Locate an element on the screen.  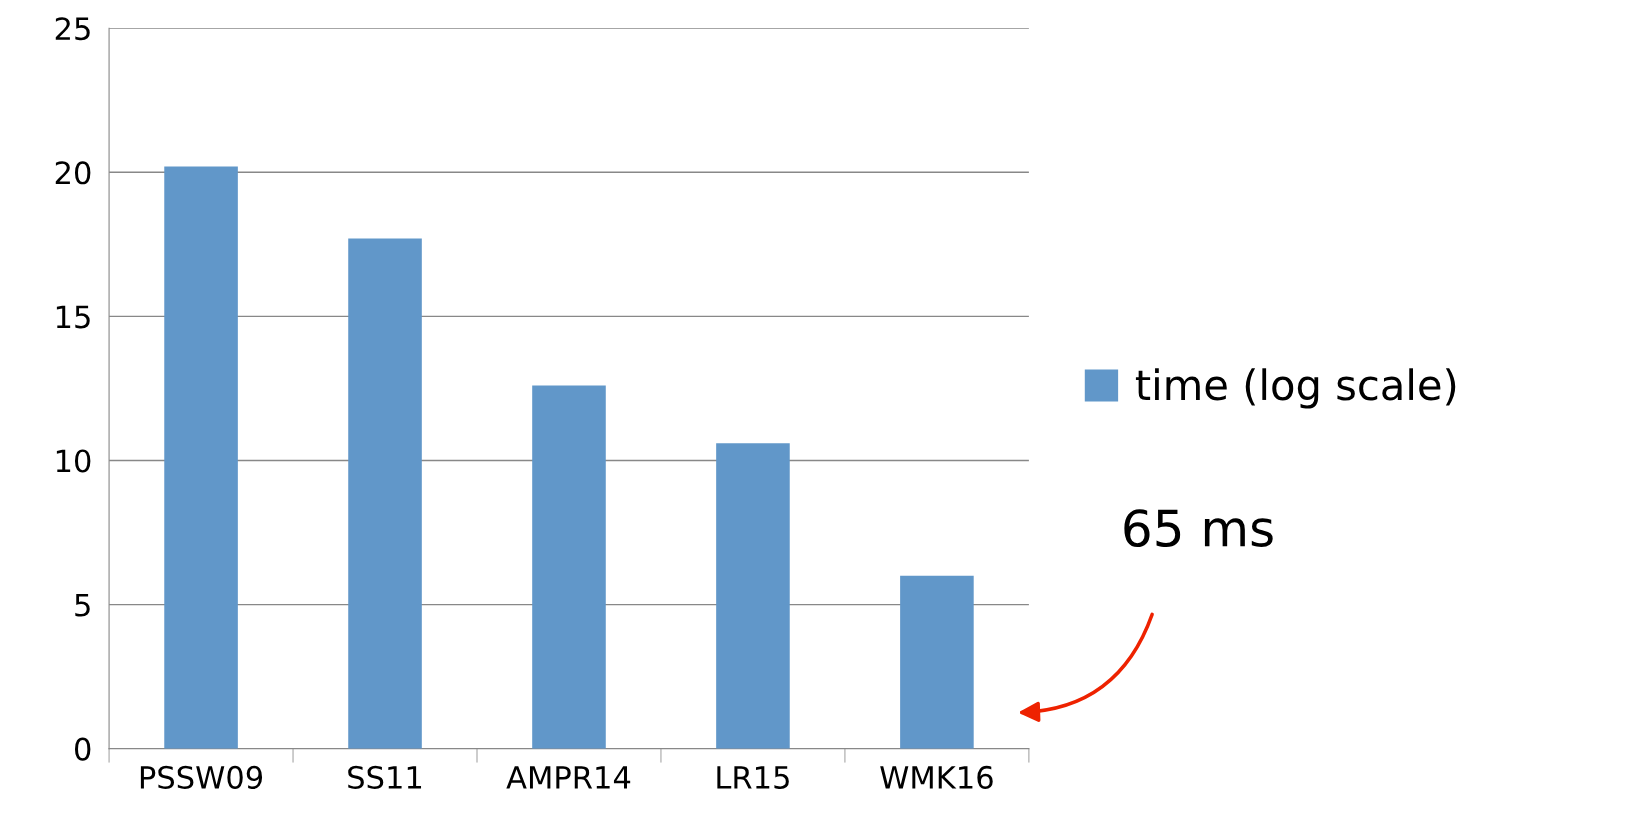
legend-label: time (log scale) is located at coordinates (1295, 388).